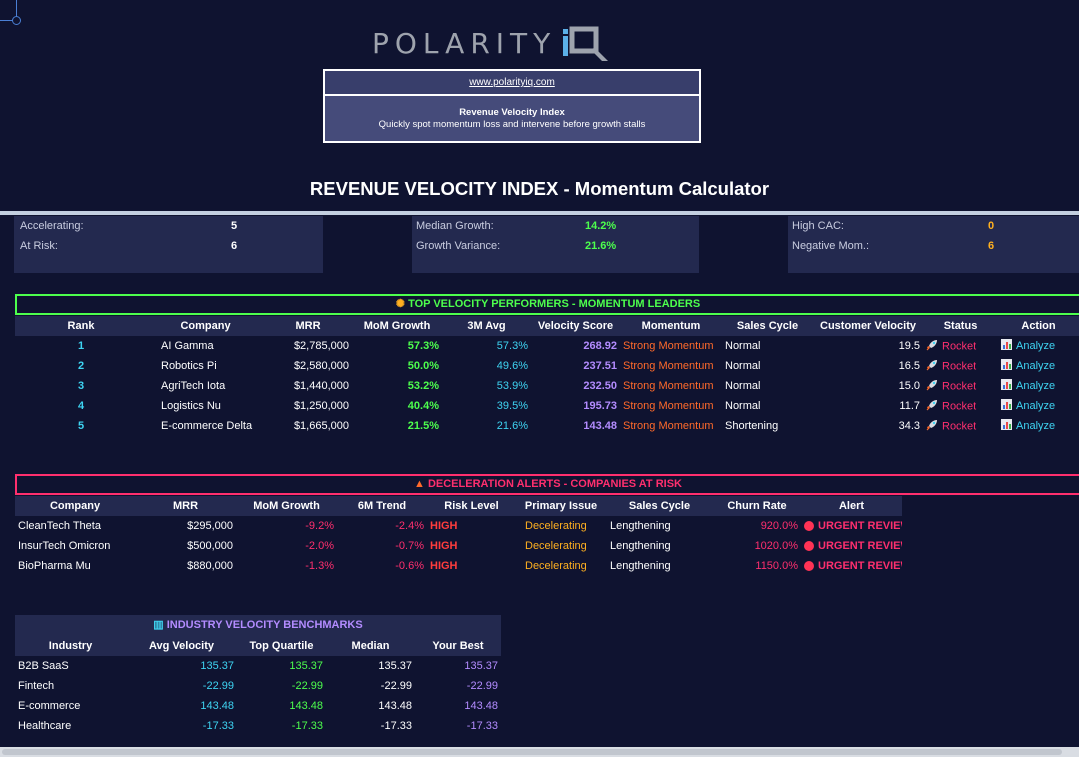 Image resolution: width=1079 pixels, height=757 pixels. What do you see at coordinates (54, 566) in the screenshot?
I see `company-cell: BioPharma Mu` at bounding box center [54, 566].